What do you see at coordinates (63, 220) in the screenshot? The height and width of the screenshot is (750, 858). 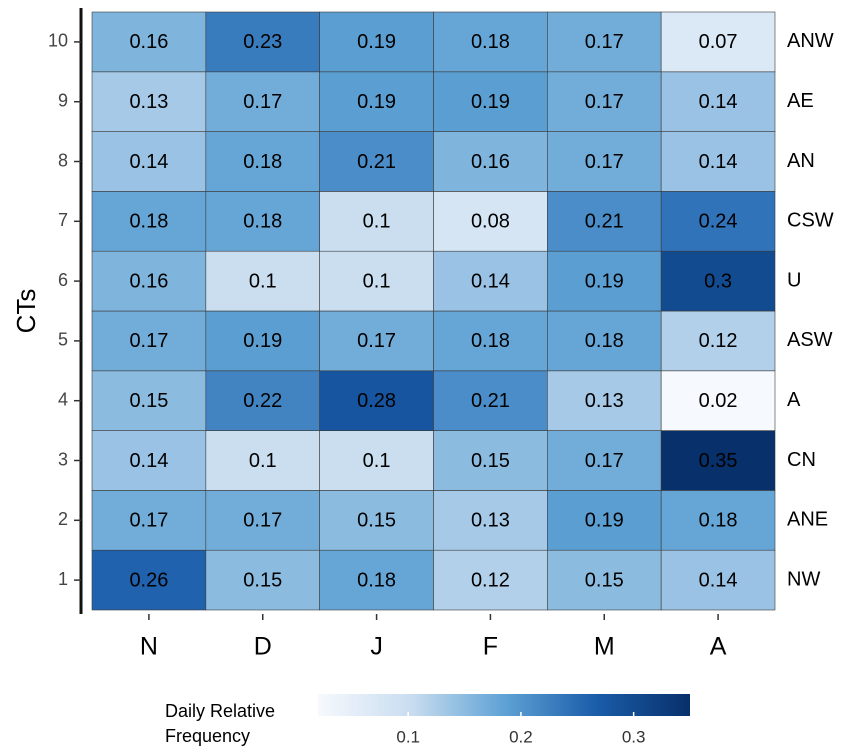 I see `y-tick-label: 7` at bounding box center [63, 220].